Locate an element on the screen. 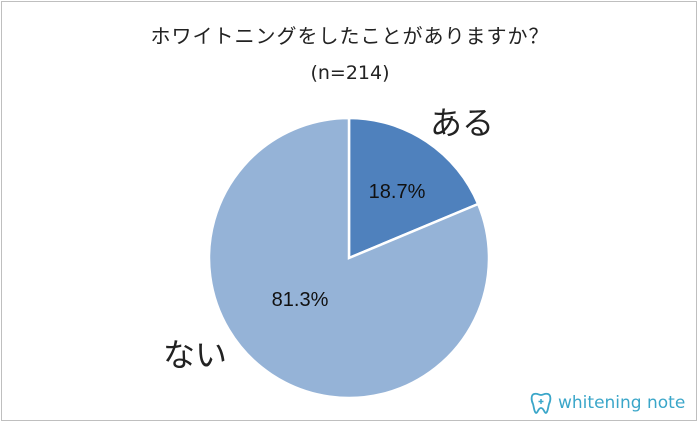  whitening-note-logo: whitening note is located at coordinates (607, 403).